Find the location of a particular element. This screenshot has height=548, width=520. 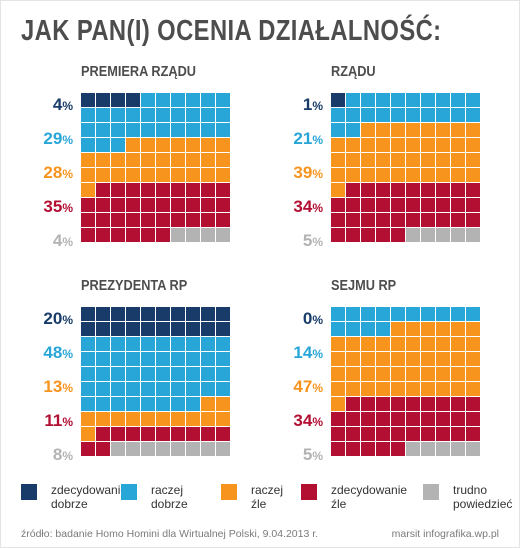

pct-value: 4 is located at coordinates (57, 104).